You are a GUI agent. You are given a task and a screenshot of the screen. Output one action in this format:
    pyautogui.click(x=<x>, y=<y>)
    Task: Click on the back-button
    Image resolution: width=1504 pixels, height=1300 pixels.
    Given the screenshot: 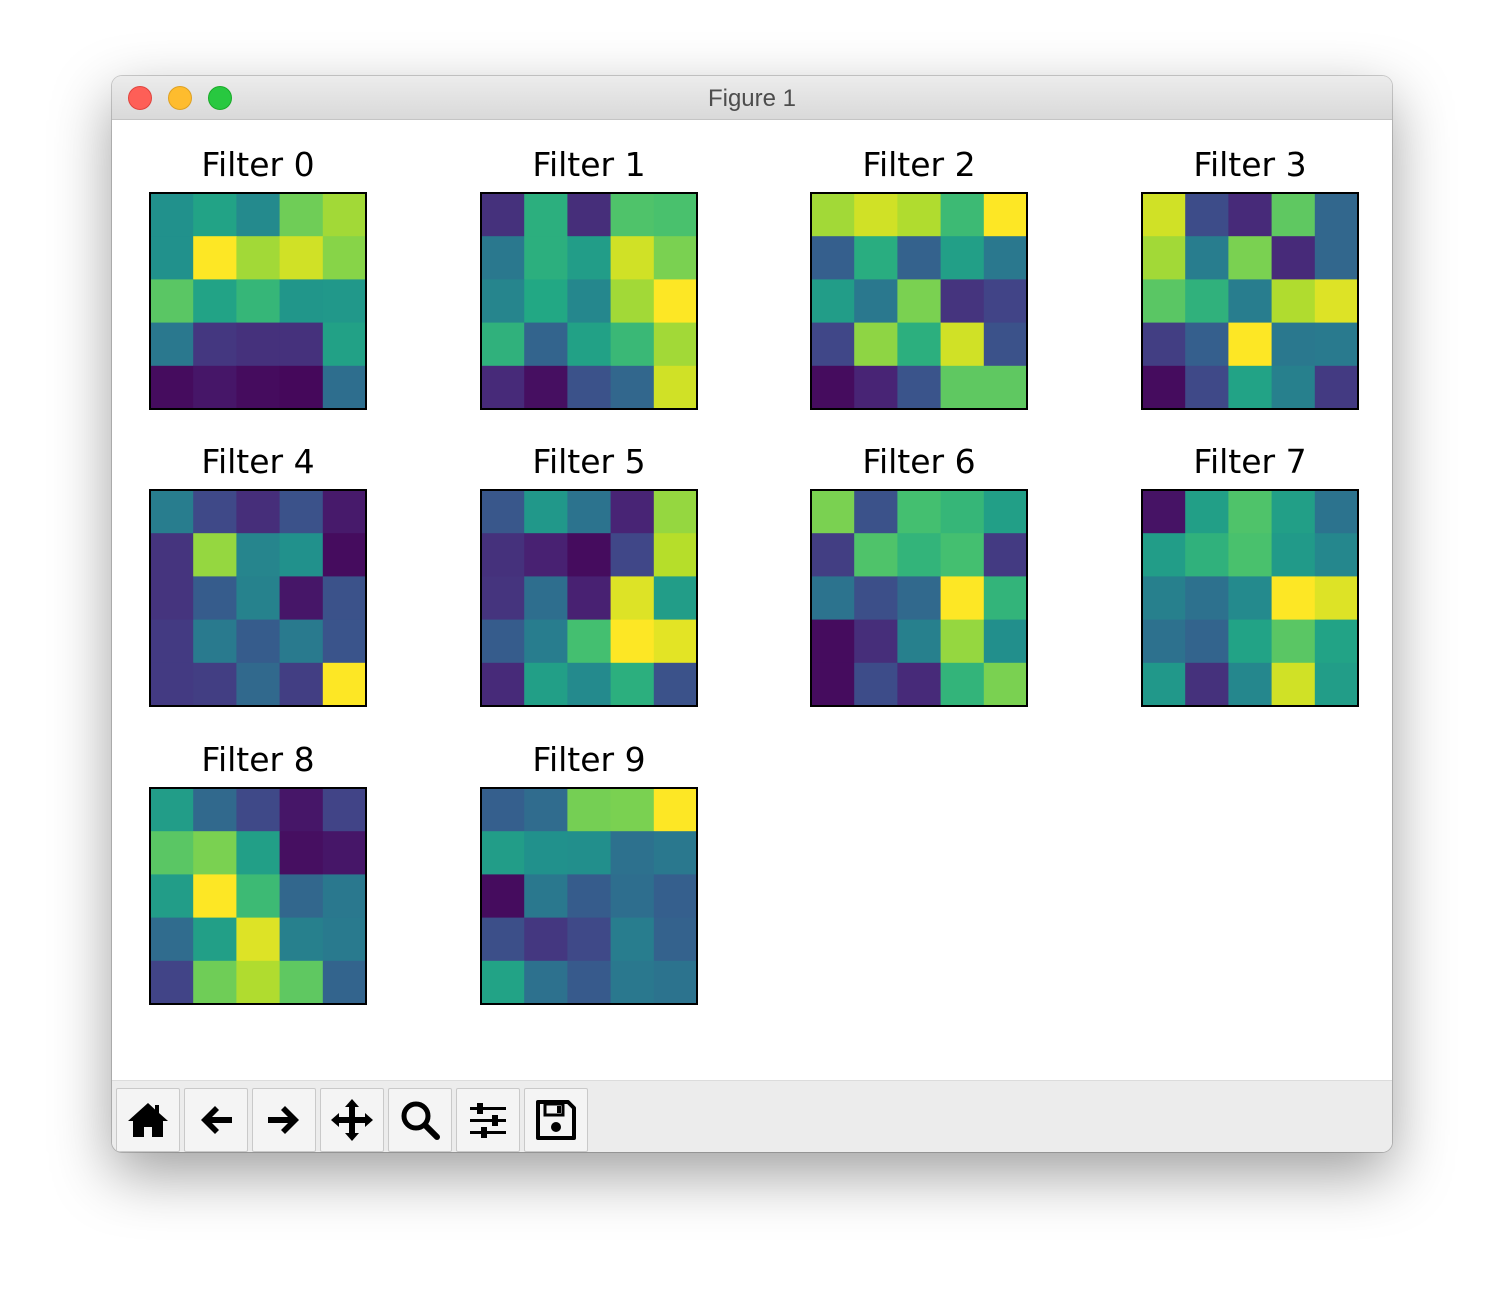 What is the action you would take?
    pyautogui.click(x=216, y=1120)
    